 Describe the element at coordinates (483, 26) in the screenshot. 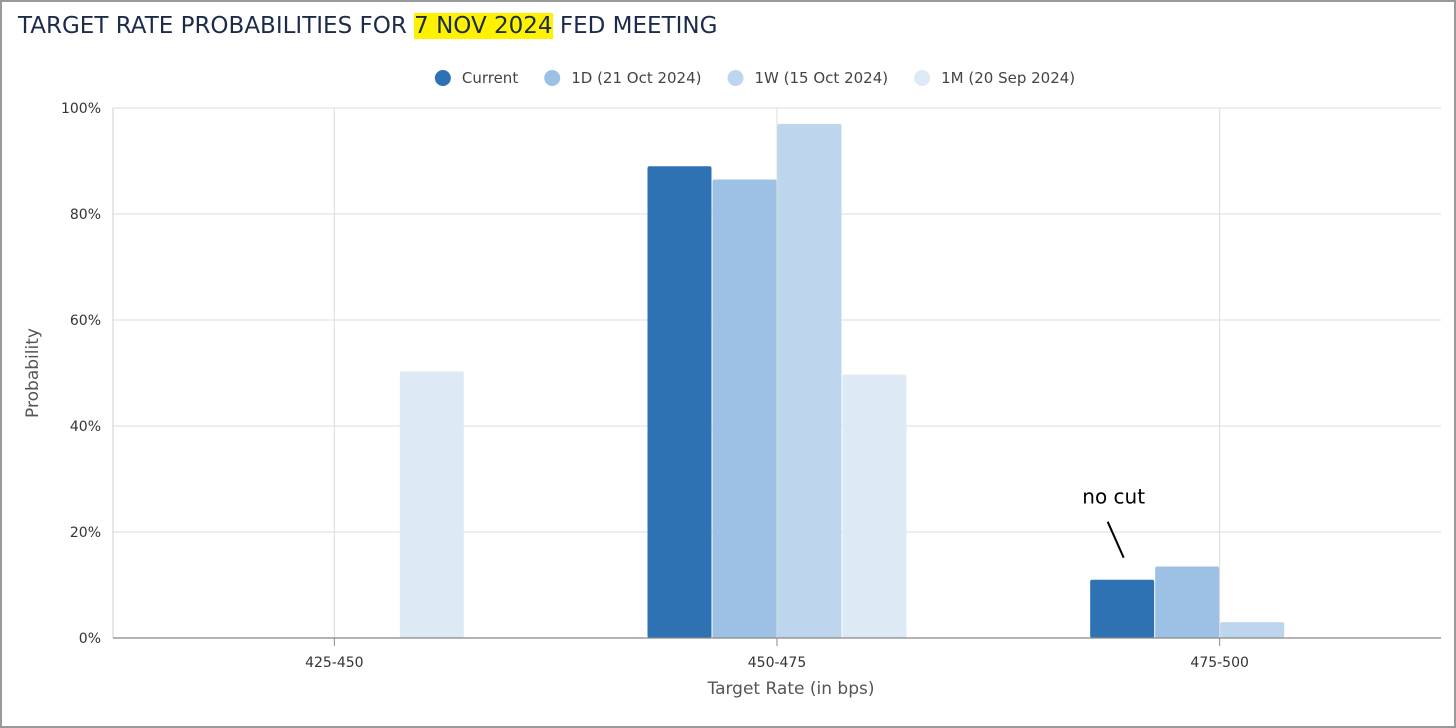

I see `title-date-highlight: 7 NOV 2024` at that location.